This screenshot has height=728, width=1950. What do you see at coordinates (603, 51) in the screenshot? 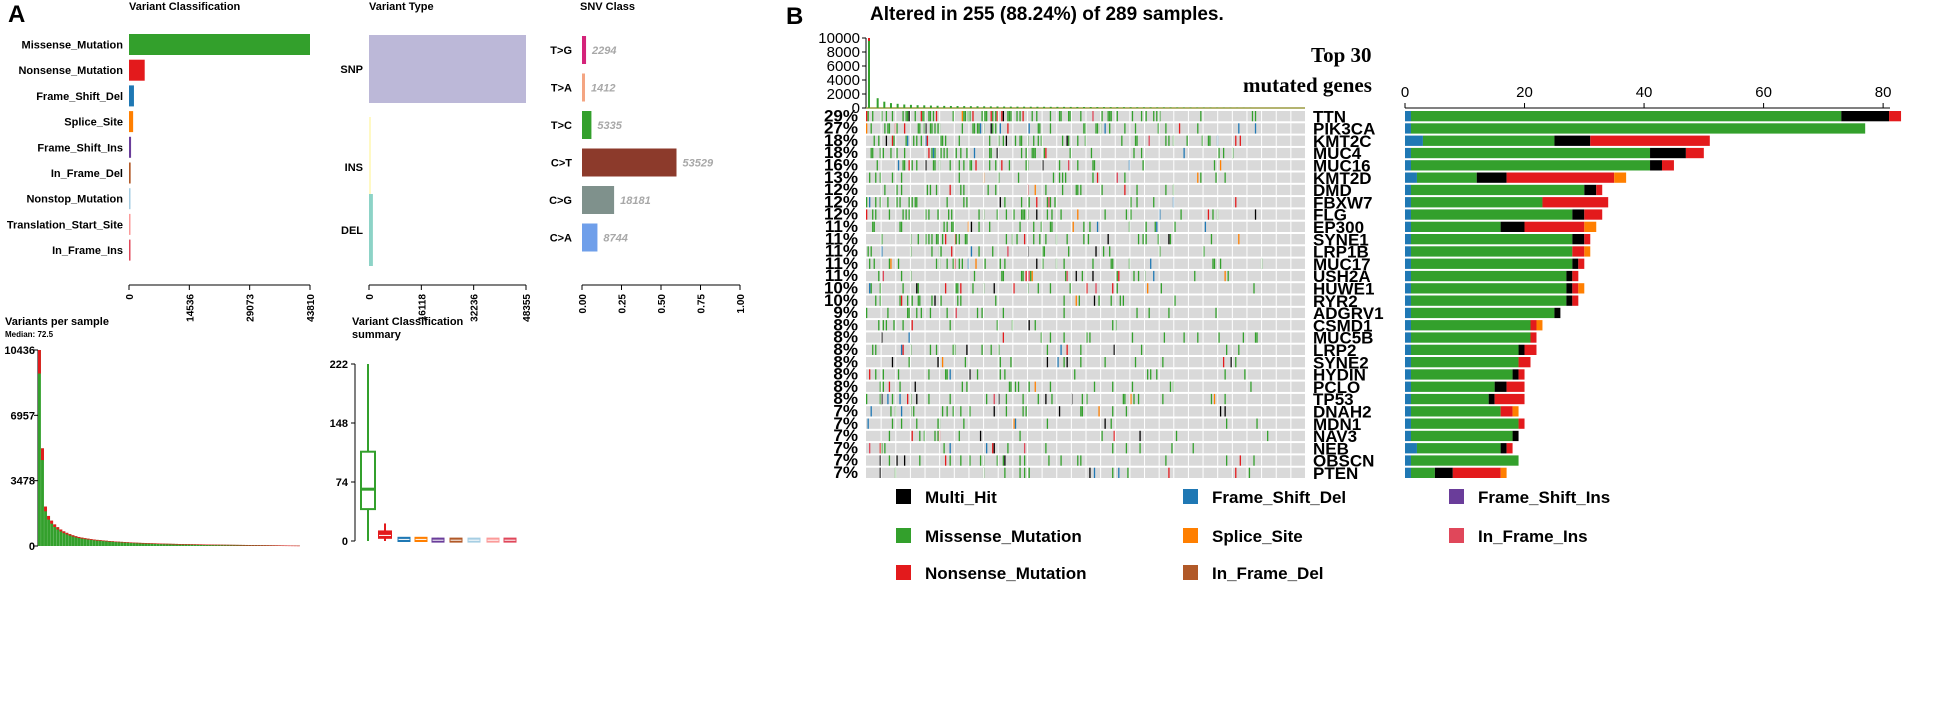
I see `snv-value-t-g: 2294` at bounding box center [603, 51].